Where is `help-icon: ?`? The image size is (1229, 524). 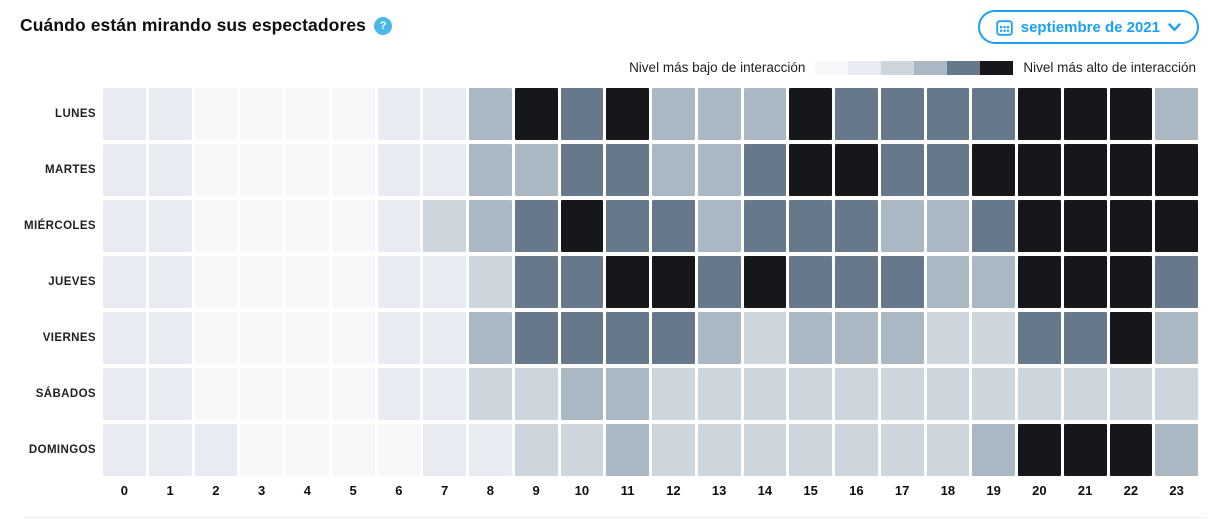 help-icon: ? is located at coordinates (383, 25).